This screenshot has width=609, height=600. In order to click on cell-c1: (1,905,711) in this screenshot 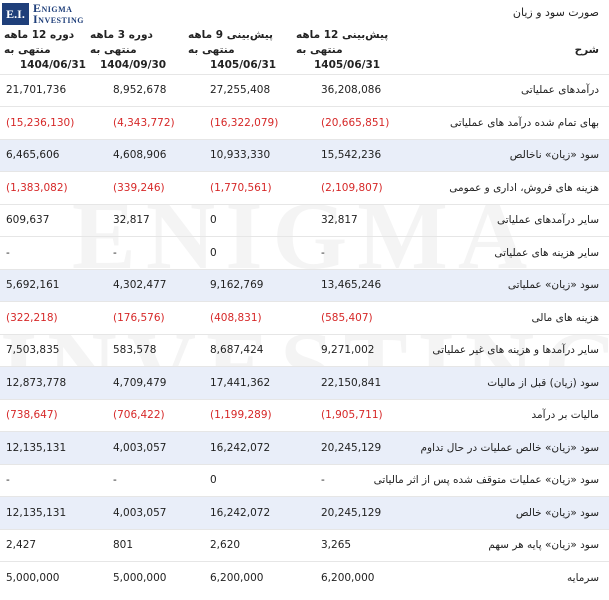, I will do `click(352, 415)`.